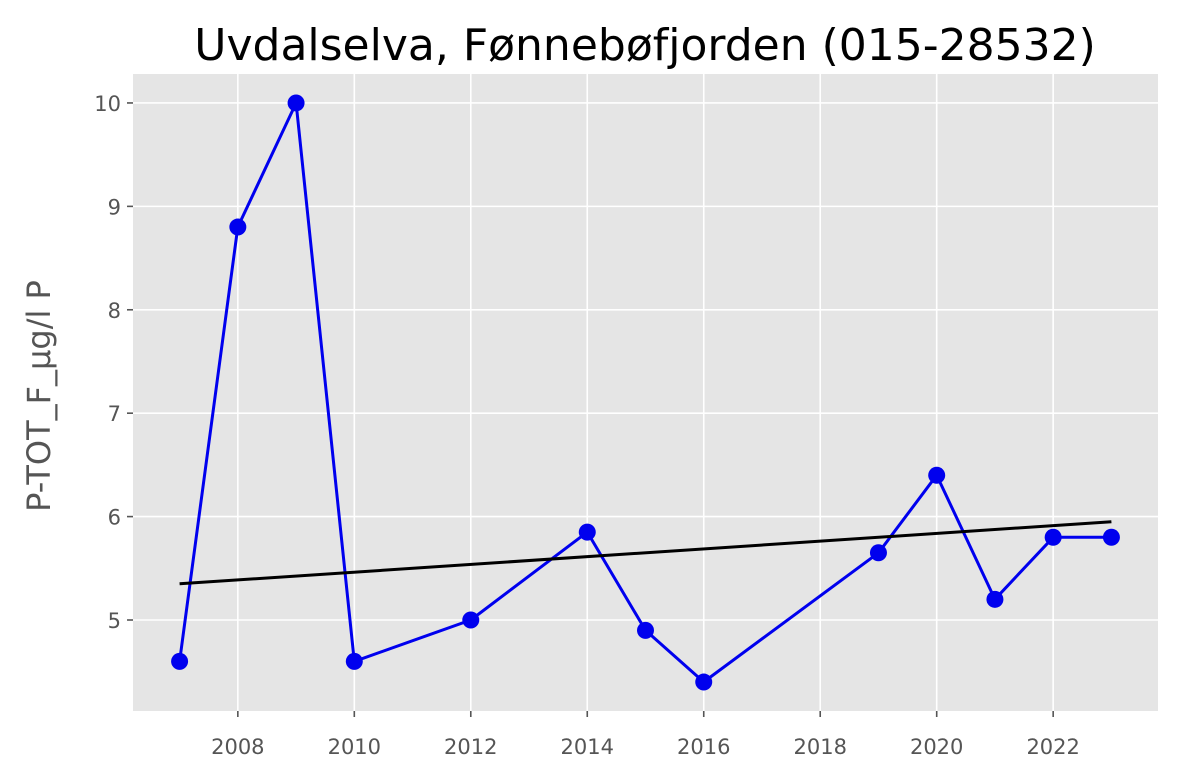 Image resolution: width=1178 pixels, height=780 pixels. Describe the element at coordinates (39, 396) in the screenshot. I see `y-axis-label: P-TOT_F_µg/l P` at that location.